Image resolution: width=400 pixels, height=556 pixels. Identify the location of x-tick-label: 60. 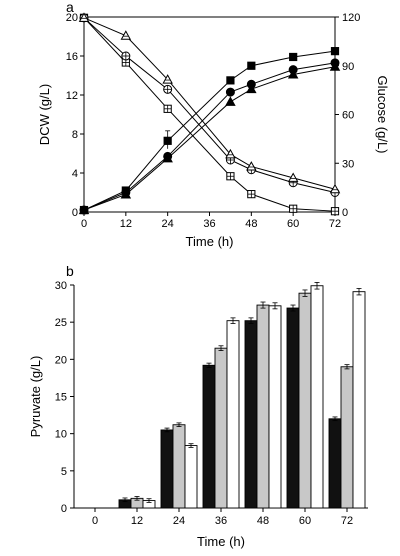
(293, 224).